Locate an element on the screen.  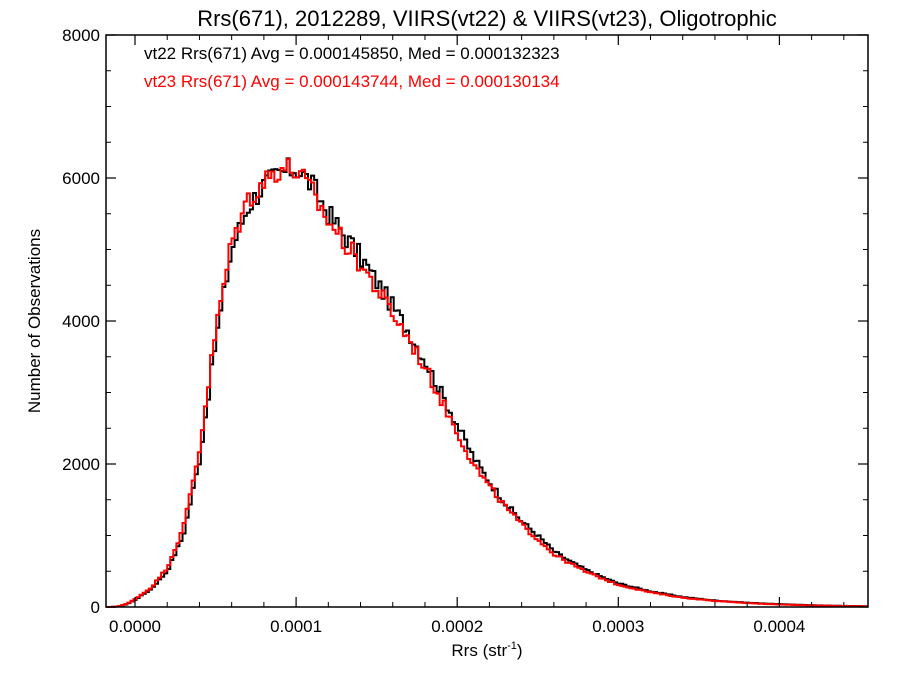
x-axis-label-main: Rrs (str is located at coordinates (479, 650).